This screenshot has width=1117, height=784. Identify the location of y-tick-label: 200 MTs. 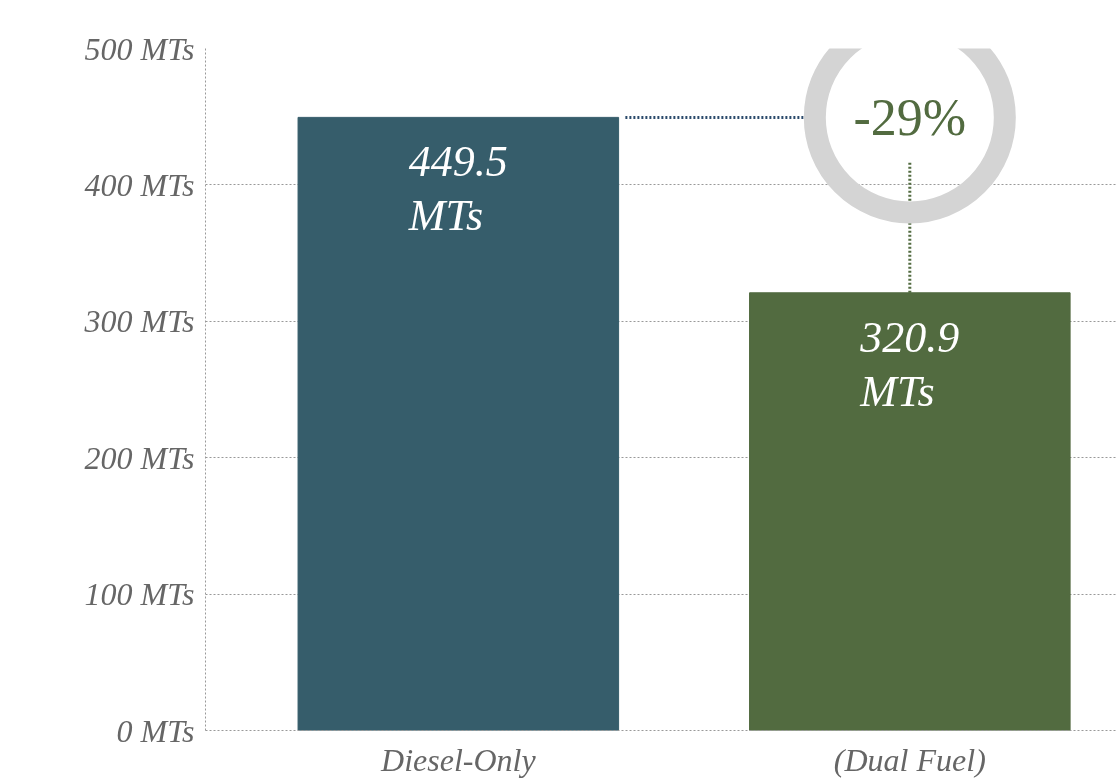
(139, 457).